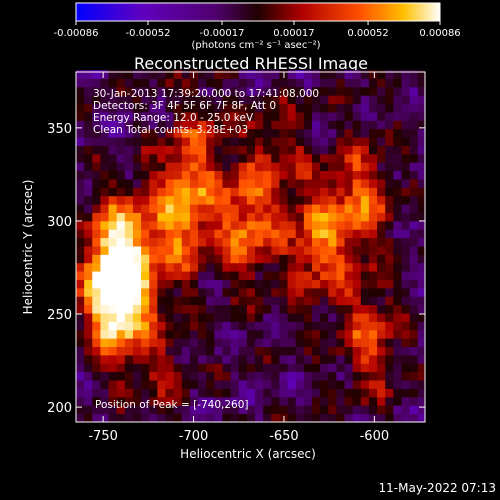  Describe the element at coordinates (255, 45) in the screenshot. I see `colorbar-units: (photons cm⁻² s⁻¹ asec⁻²)` at that location.